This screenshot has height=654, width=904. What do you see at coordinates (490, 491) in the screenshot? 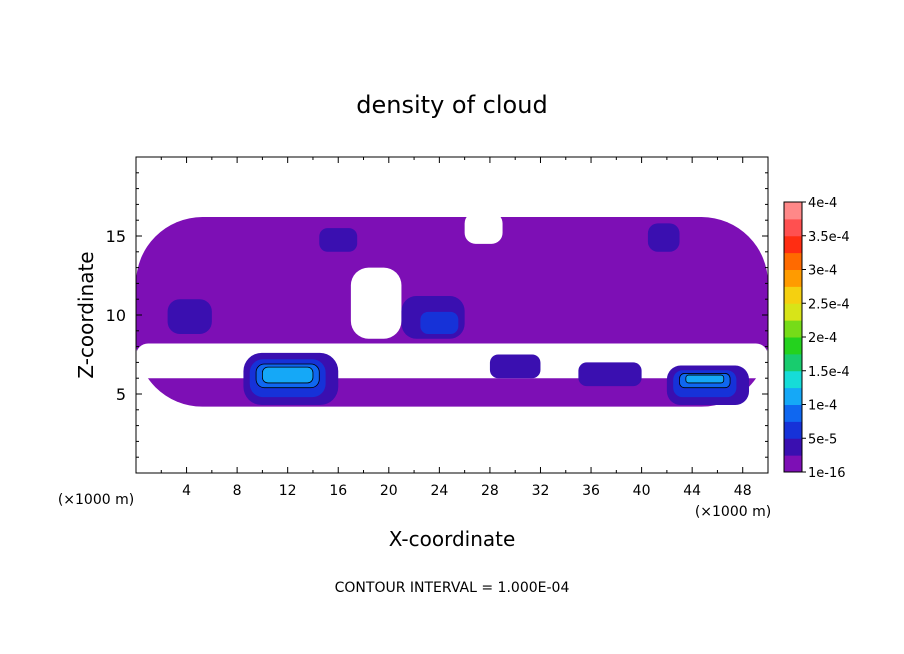
I see `x-tick-label: 28` at bounding box center [490, 491].